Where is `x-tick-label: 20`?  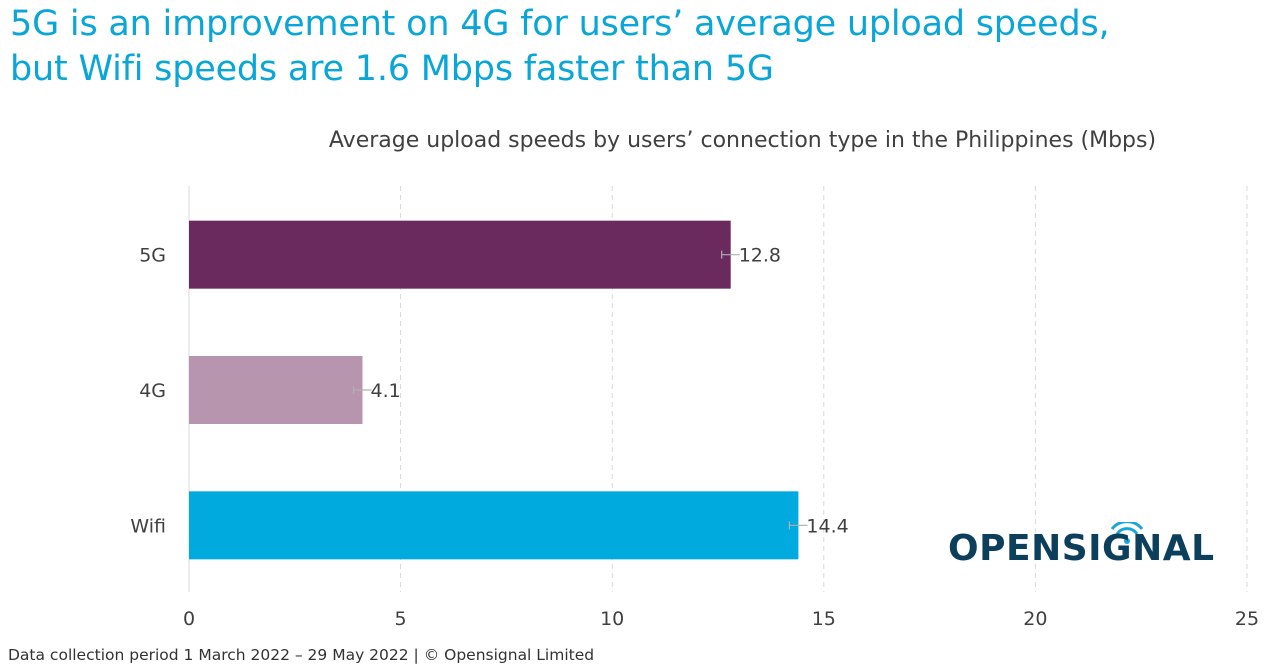
x-tick-label: 20 is located at coordinates (1035, 619).